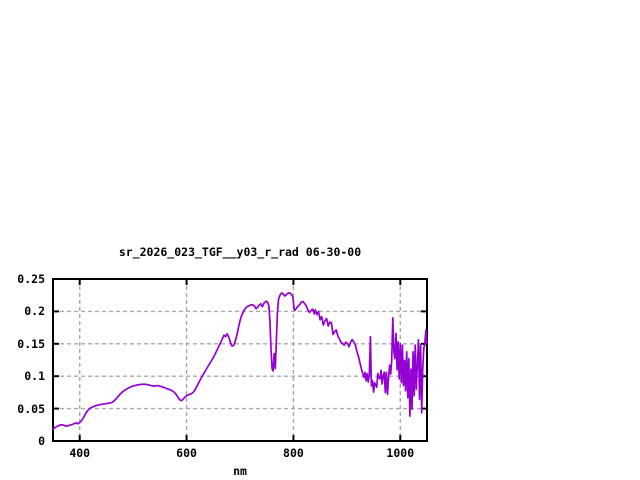 The image size is (640, 480). I want to click on y-tick-label: 0.15, so click(31, 343).